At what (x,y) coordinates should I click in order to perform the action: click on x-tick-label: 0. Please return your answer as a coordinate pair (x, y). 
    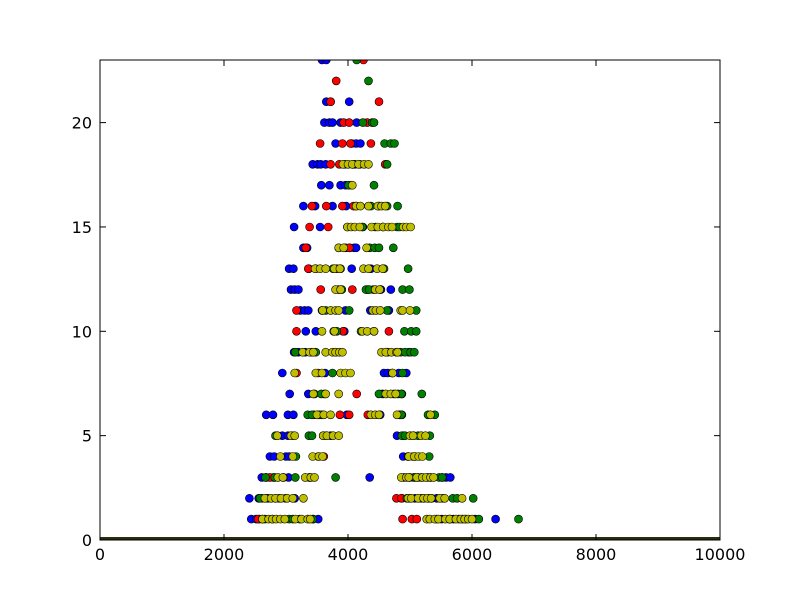
    Looking at the image, I should click on (100, 554).